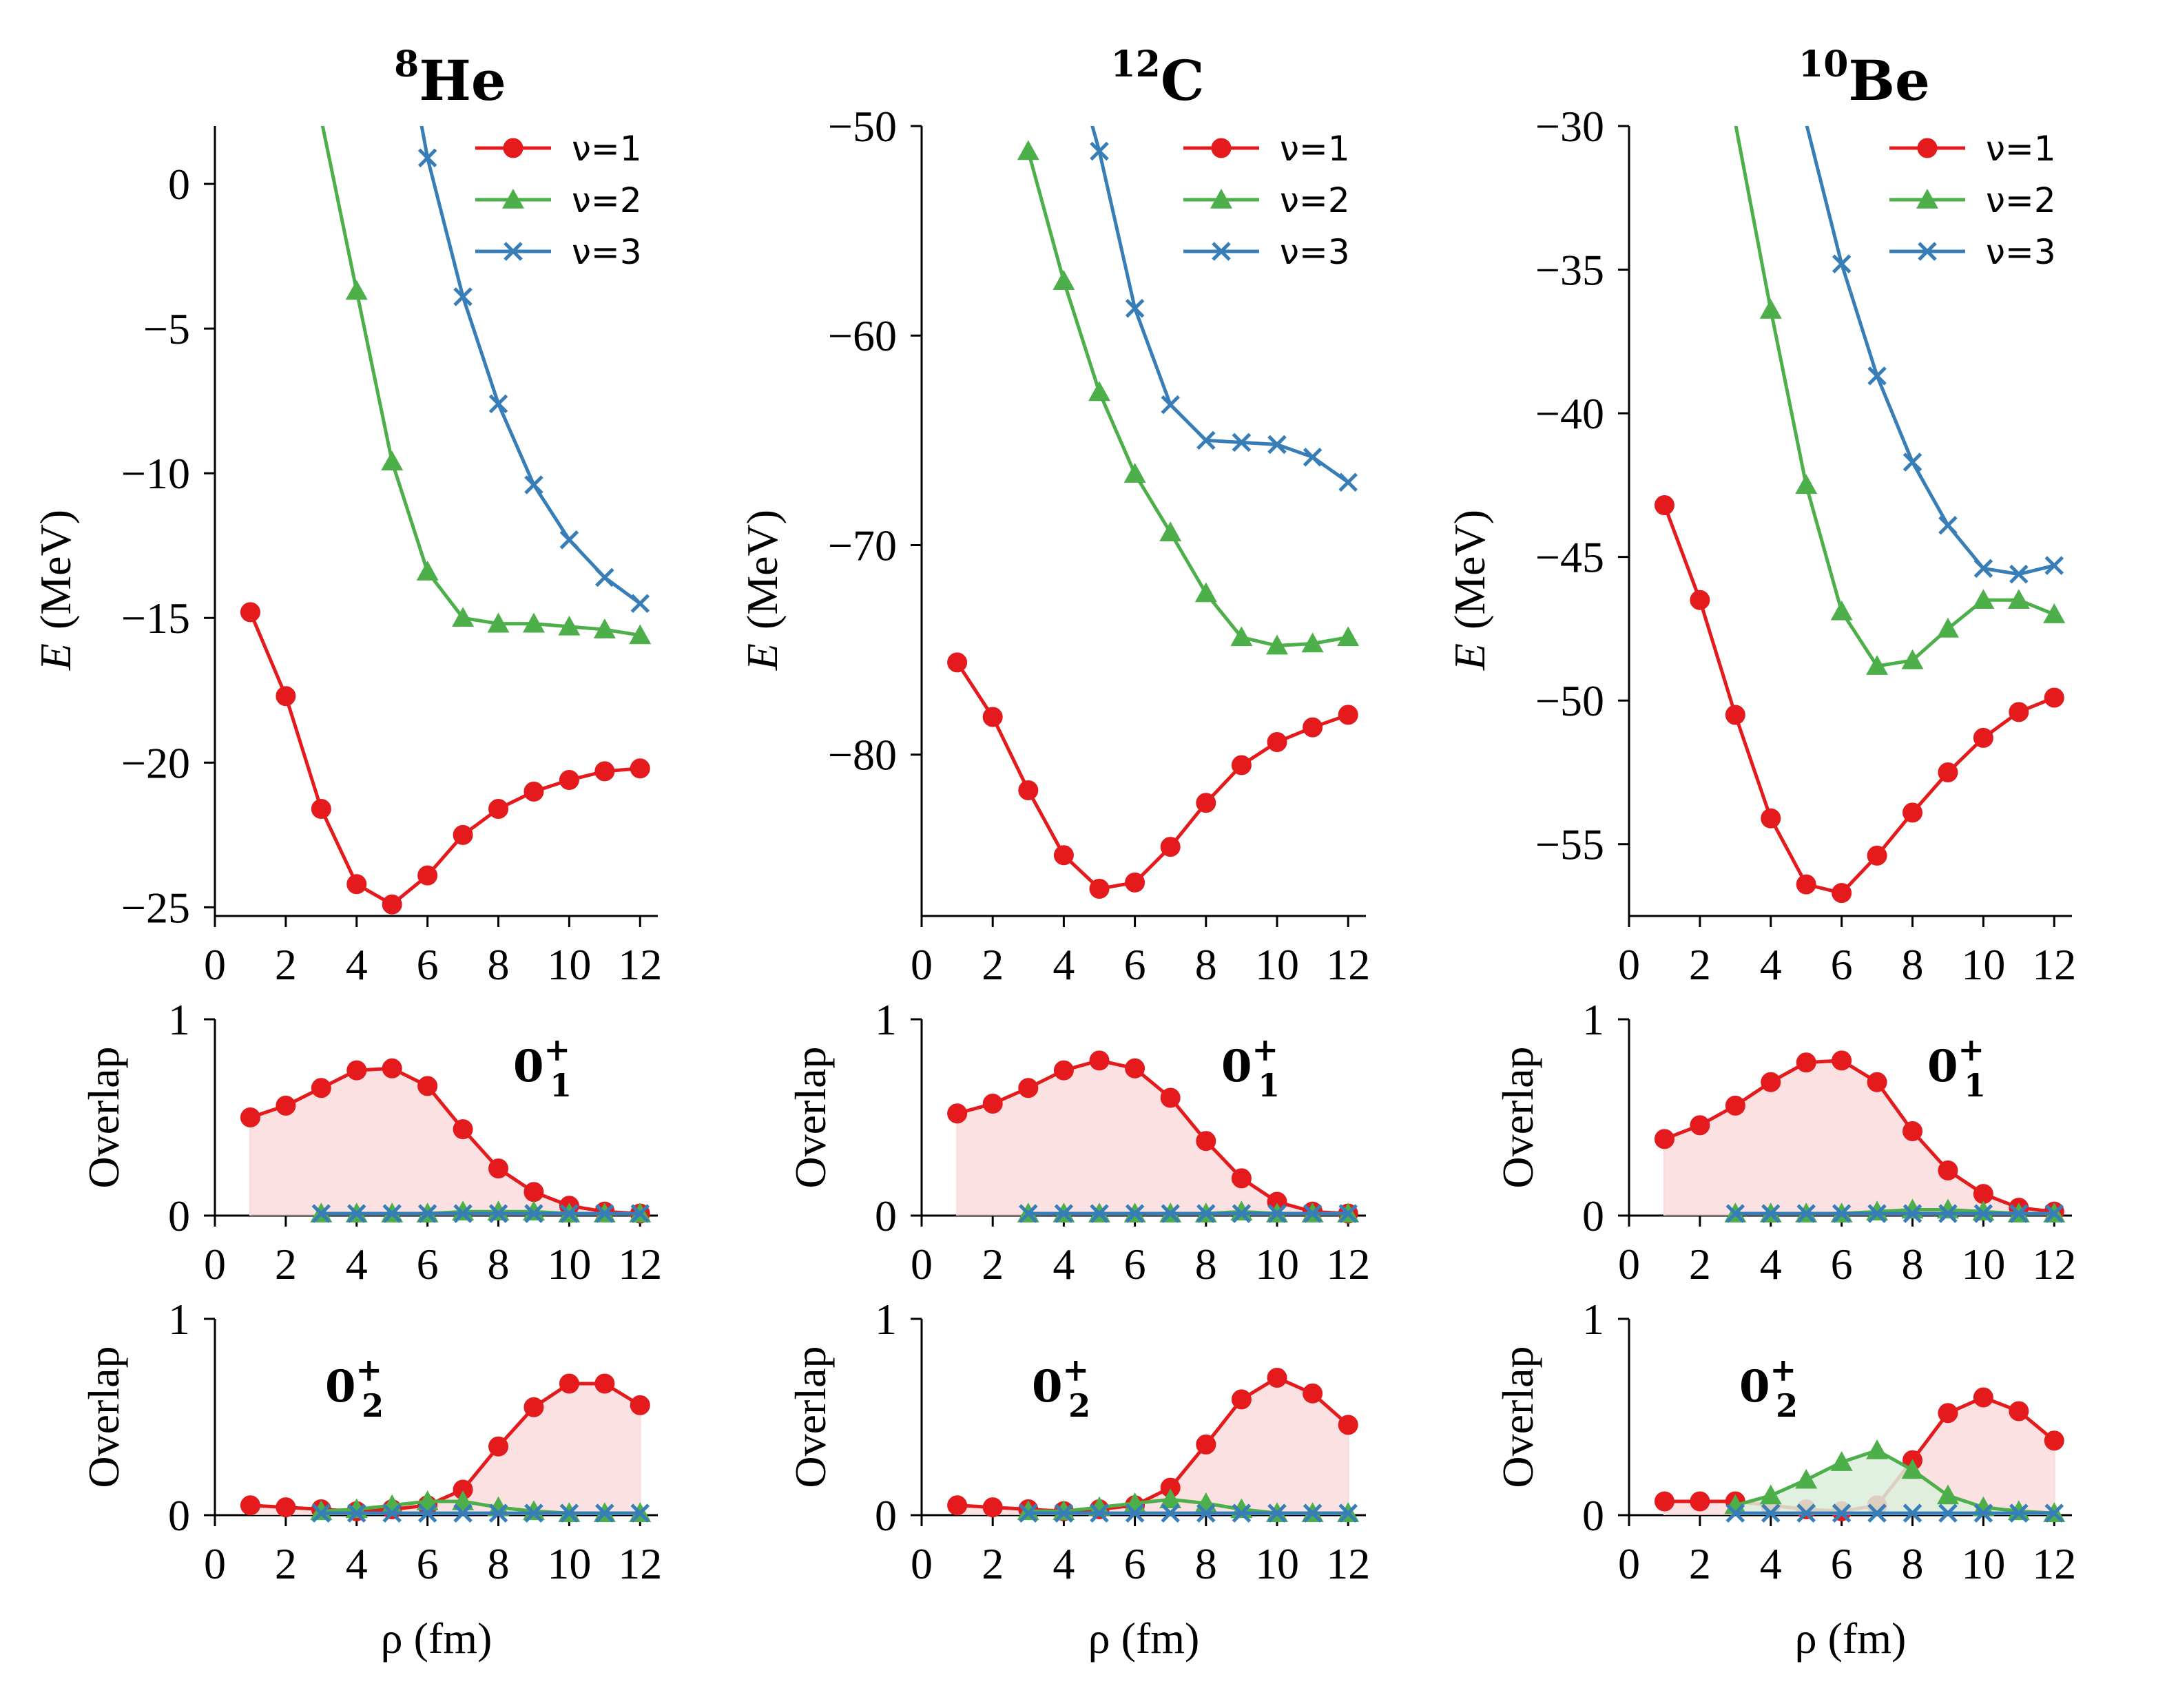 The height and width of the screenshot is (1708, 2167). What do you see at coordinates (762, 657) in the screenshot?
I see `energy-symbol: E` at bounding box center [762, 657].